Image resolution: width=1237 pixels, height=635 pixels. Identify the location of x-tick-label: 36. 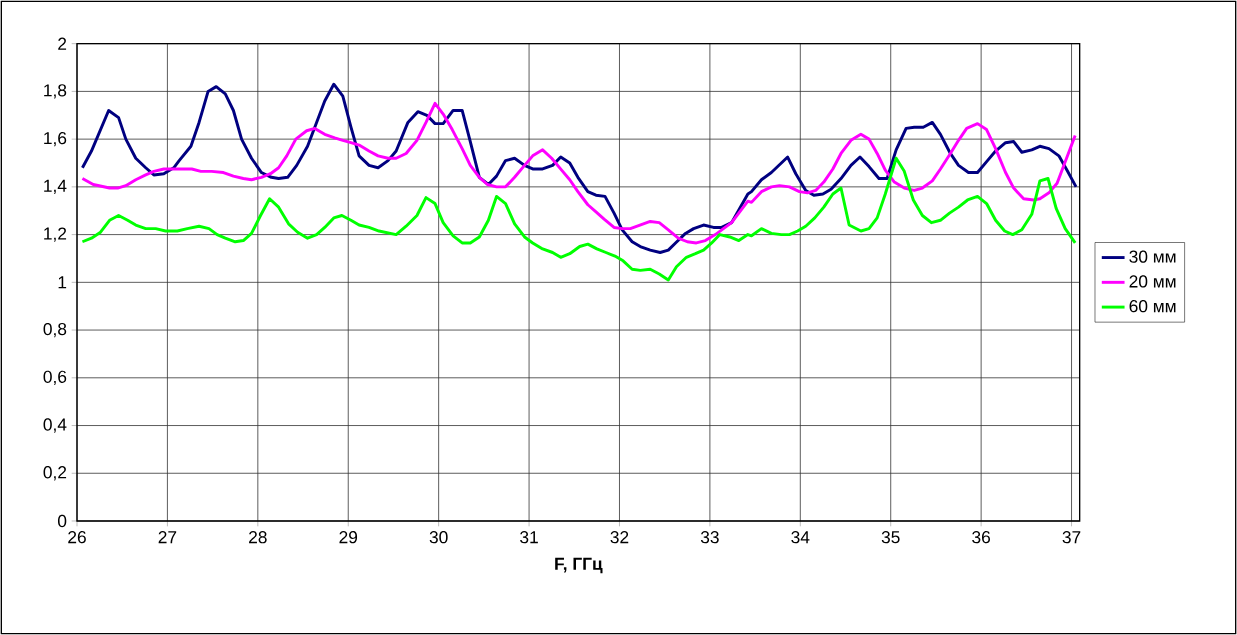
(981, 537).